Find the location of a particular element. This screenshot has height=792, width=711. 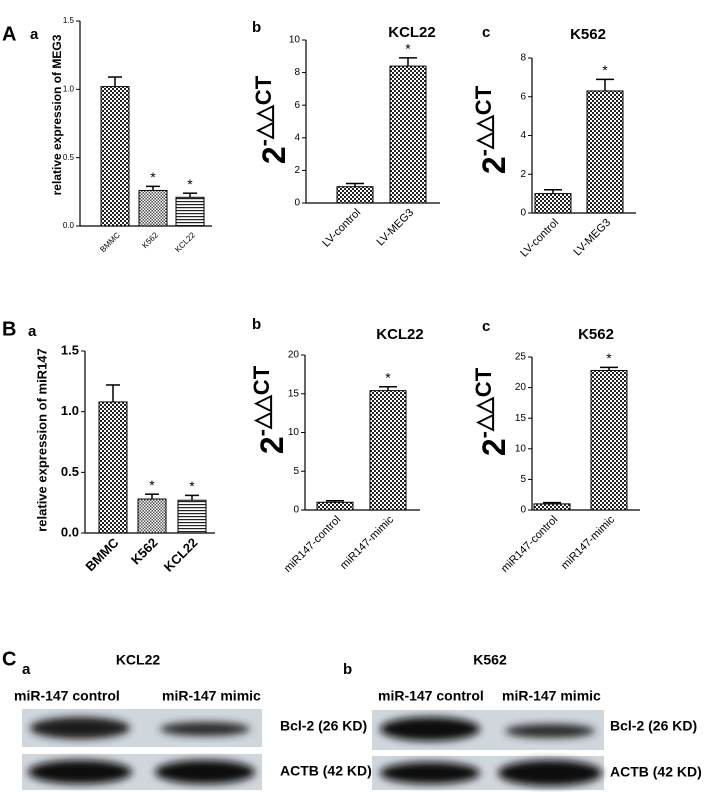

section-letter: B is located at coordinates (9, 329).